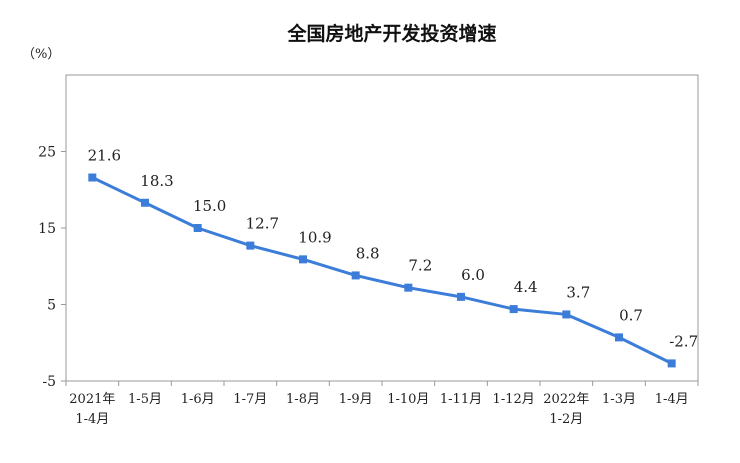  What do you see at coordinates (47, 153) in the screenshot?
I see `y-tick-label: 25` at bounding box center [47, 153].